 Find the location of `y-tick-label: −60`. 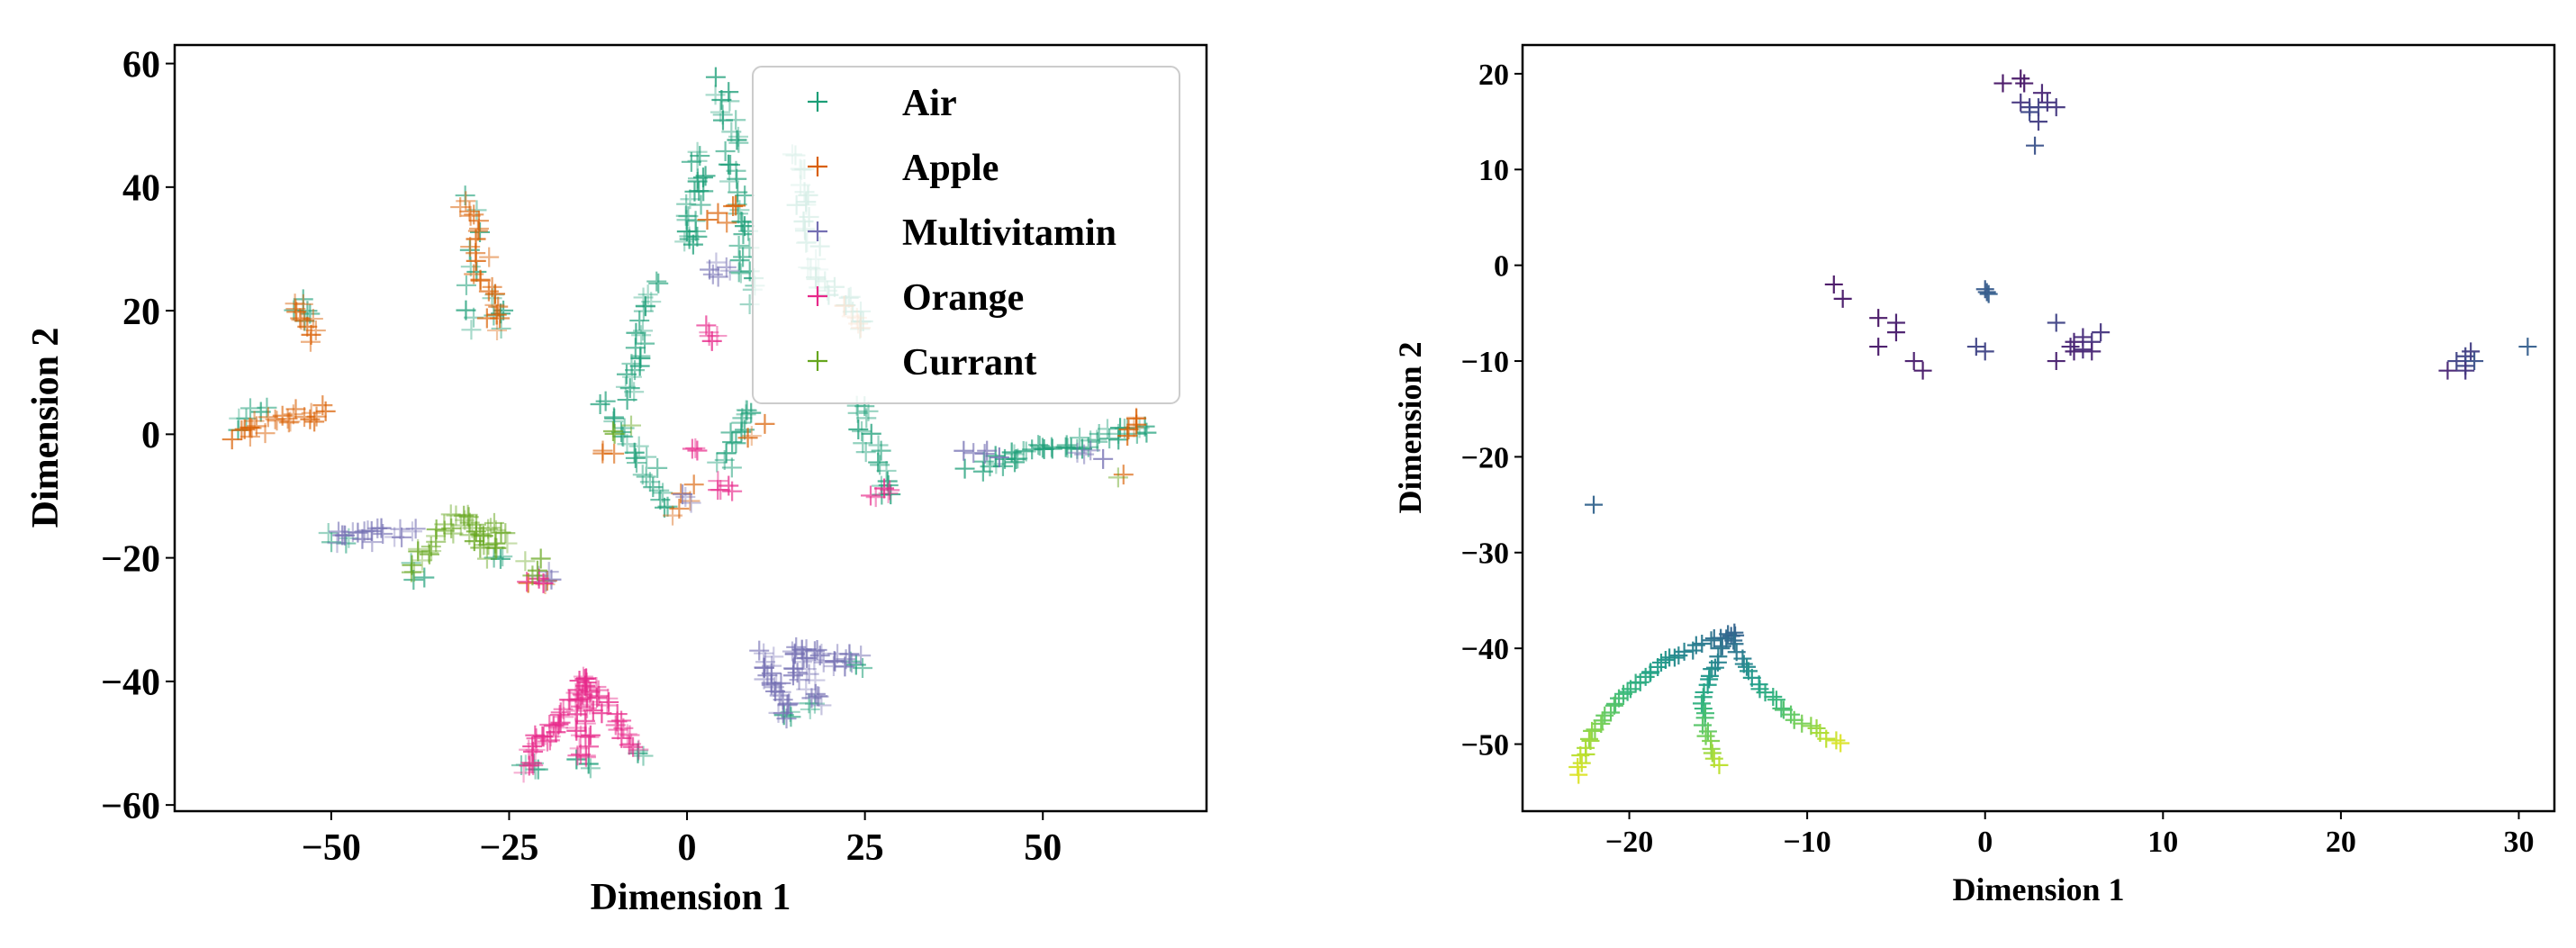

y-tick-label: −60 is located at coordinates (130, 806).